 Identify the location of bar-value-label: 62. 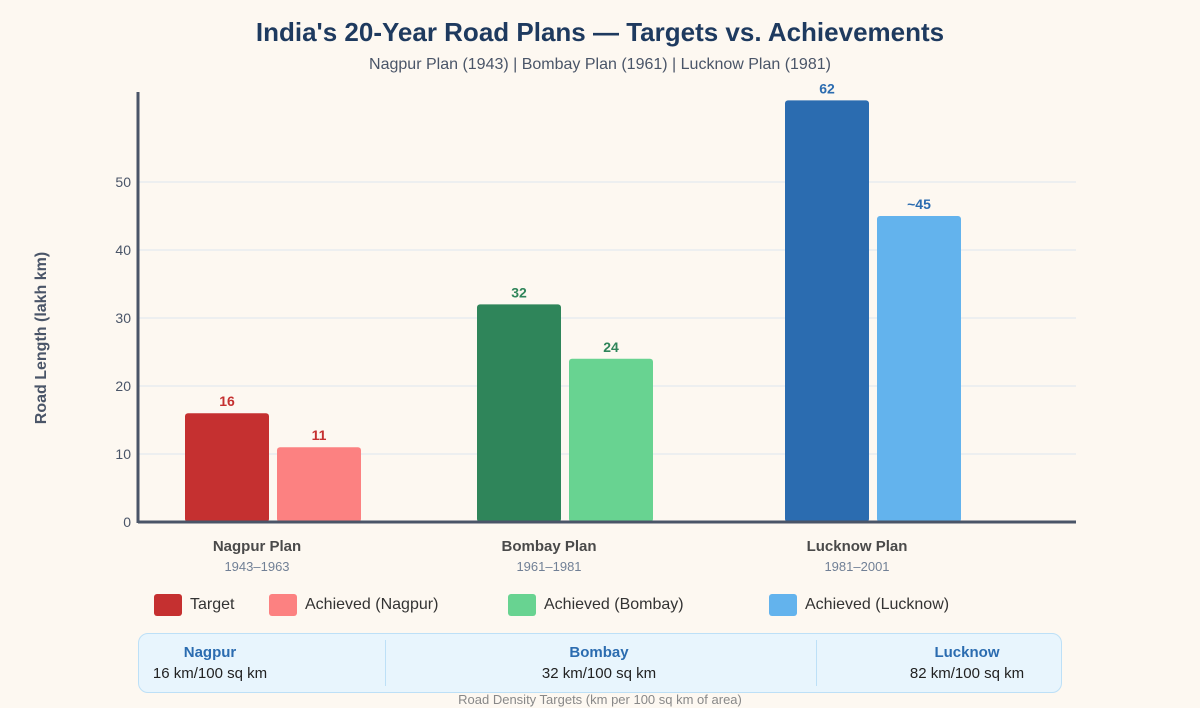
(827, 88).